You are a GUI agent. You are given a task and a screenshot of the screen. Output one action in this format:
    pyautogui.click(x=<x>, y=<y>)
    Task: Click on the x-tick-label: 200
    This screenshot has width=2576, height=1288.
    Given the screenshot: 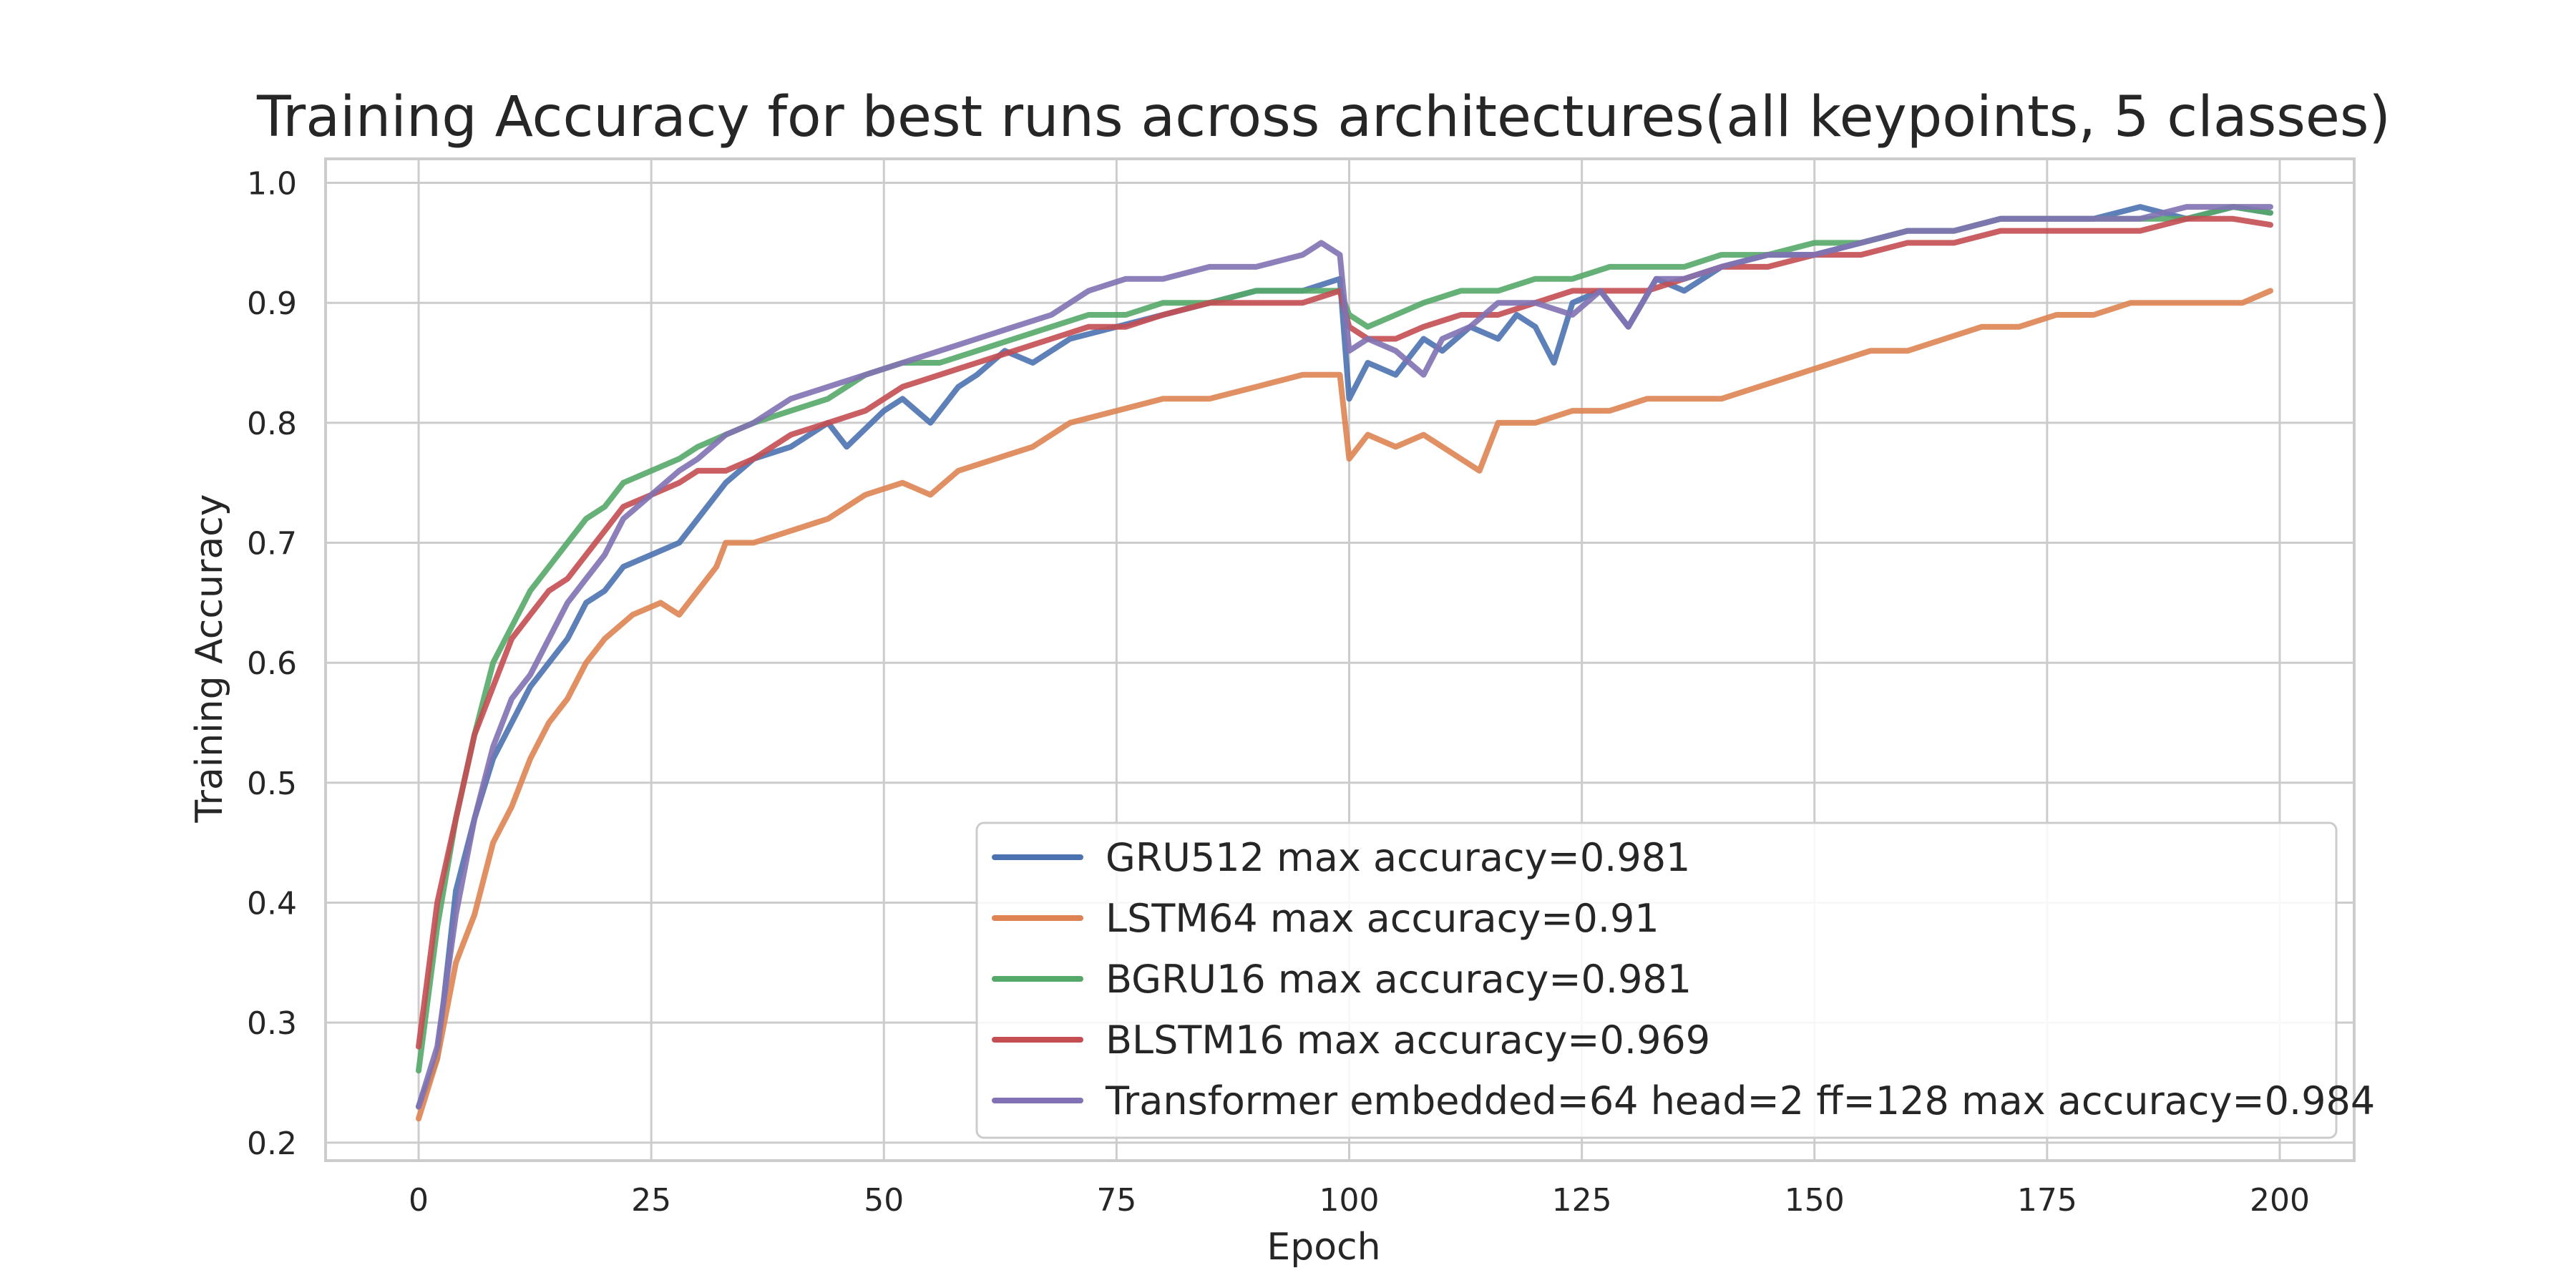 What is the action you would take?
    pyautogui.click(x=2280, y=1200)
    